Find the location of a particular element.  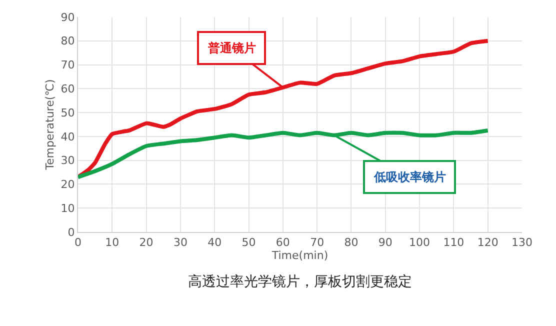

text: 普通镜片 is located at coordinates (231, 48).